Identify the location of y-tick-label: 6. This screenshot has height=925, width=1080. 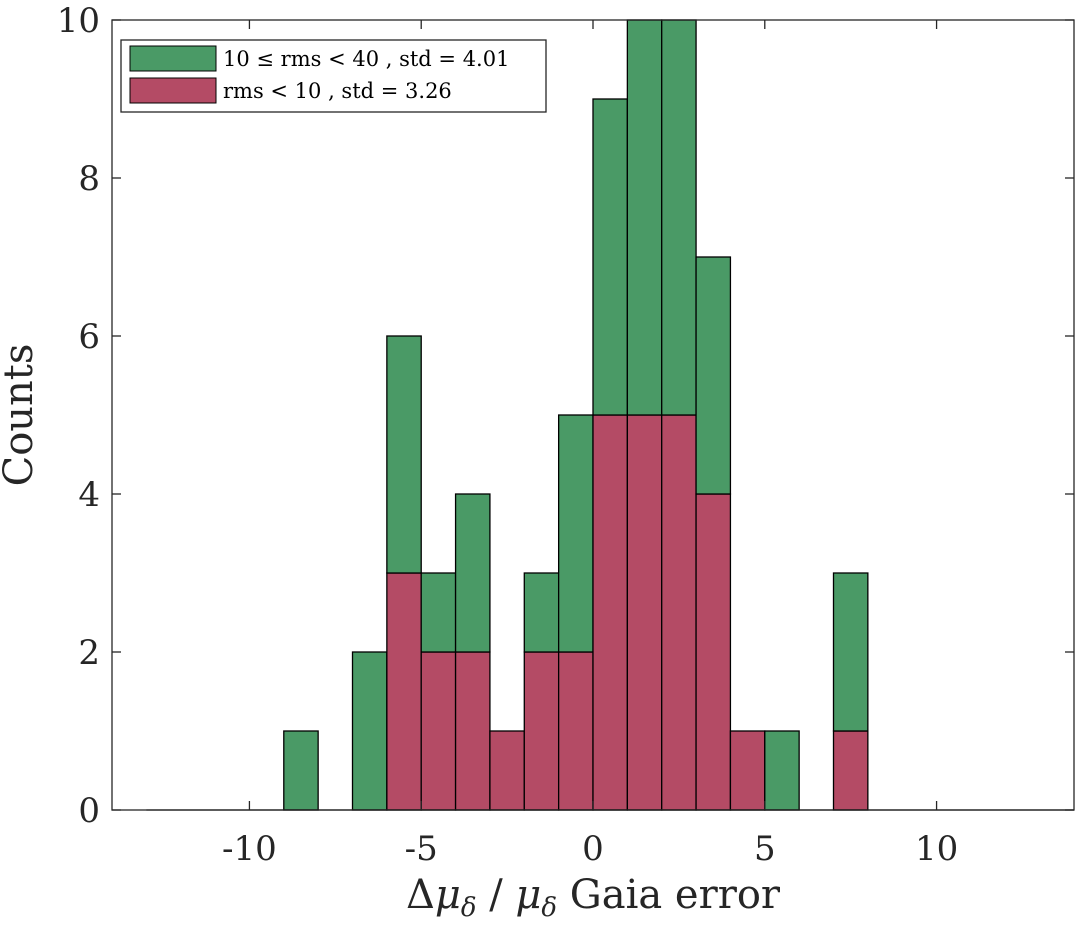
(89, 337).